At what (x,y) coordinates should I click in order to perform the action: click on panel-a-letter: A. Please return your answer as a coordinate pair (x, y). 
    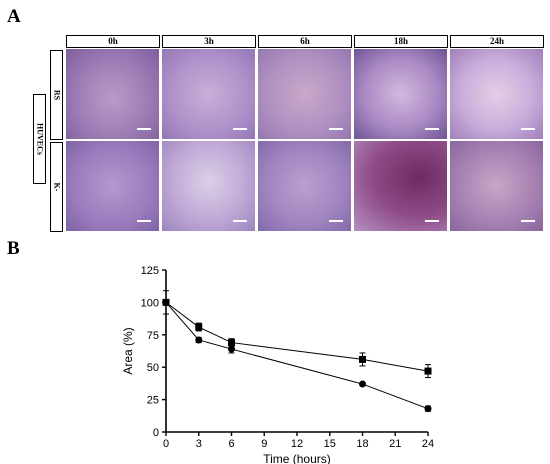
    Looking at the image, I should click on (14, 16).